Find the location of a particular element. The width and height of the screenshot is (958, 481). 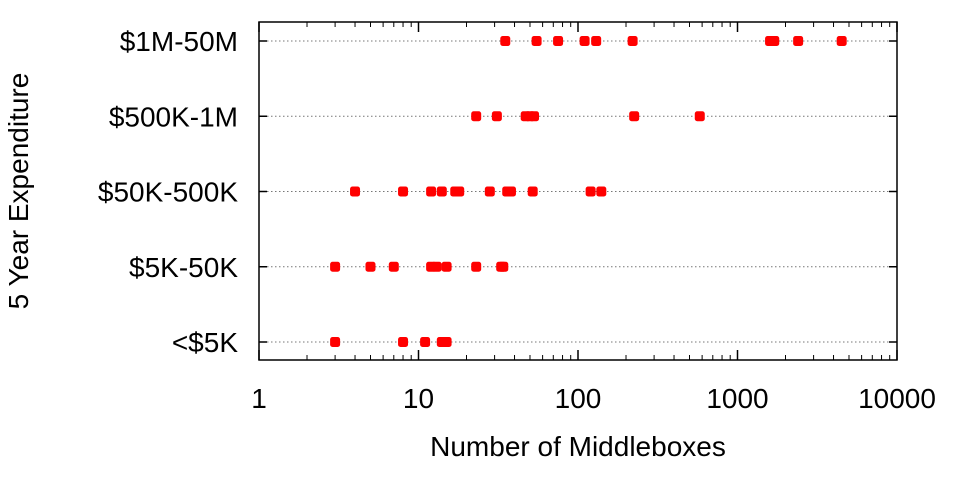

x-tick-label: 100 is located at coordinates (578, 398).